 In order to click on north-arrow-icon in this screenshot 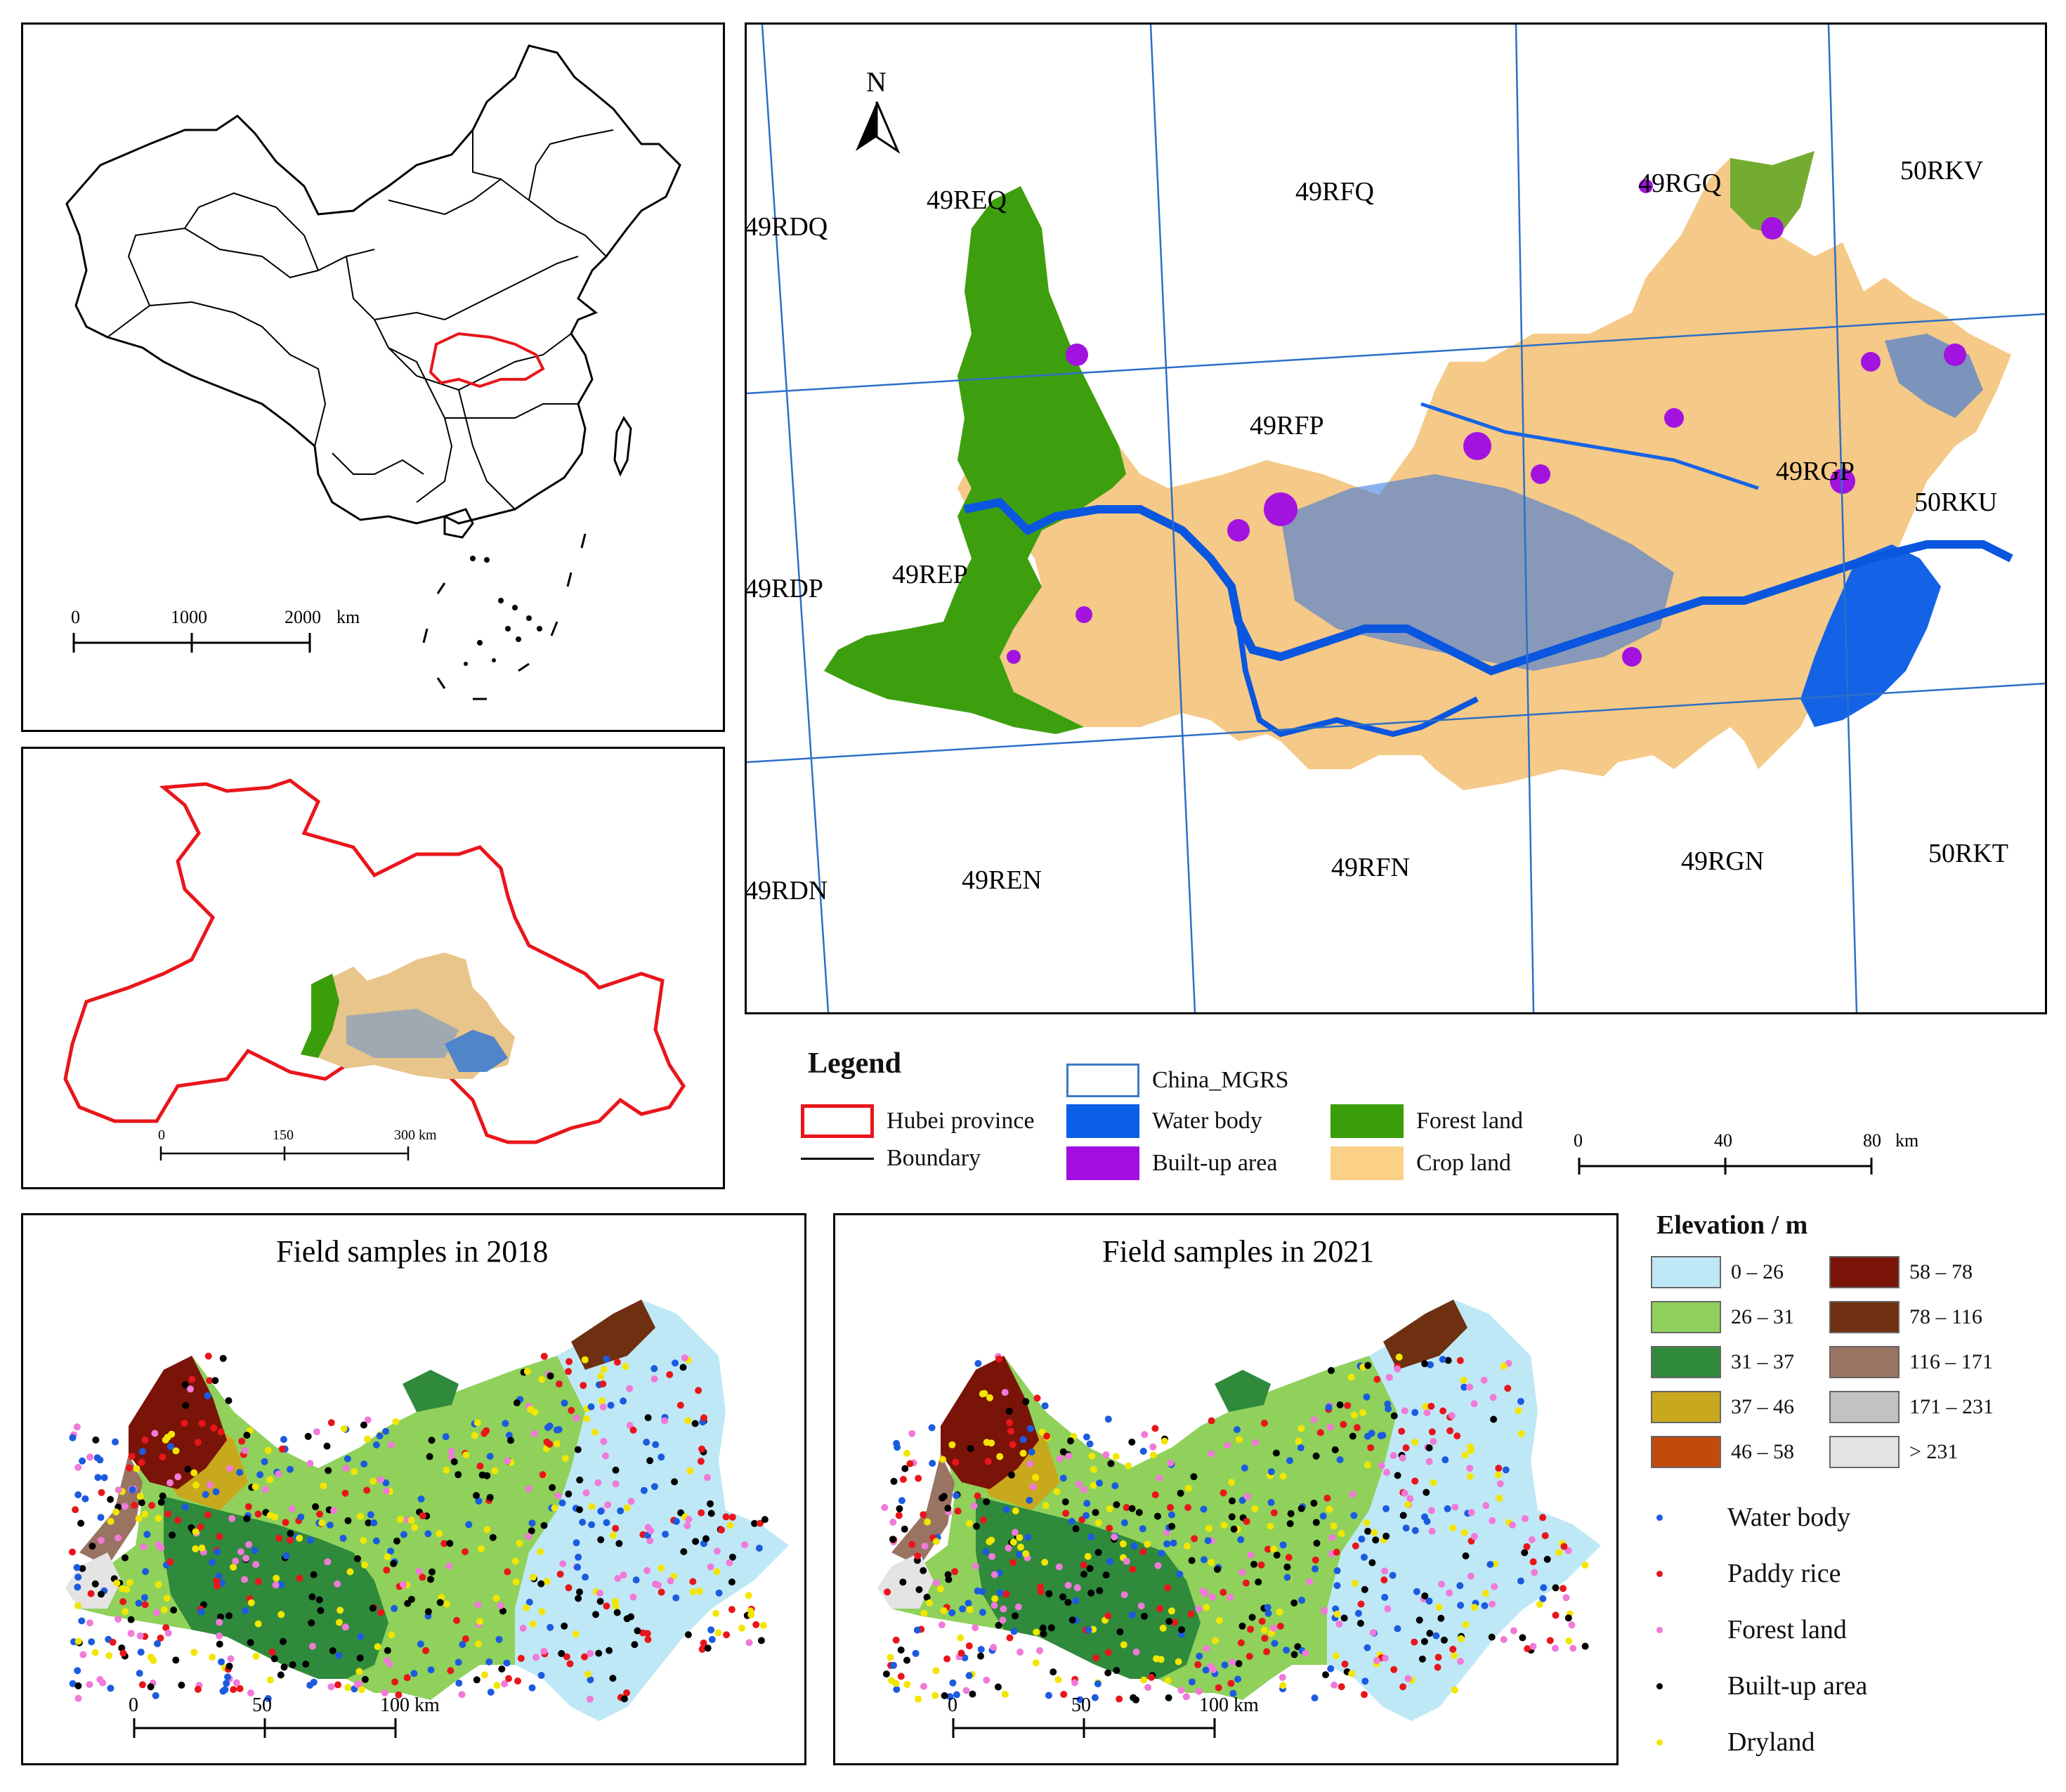, I will do `click(878, 128)`.